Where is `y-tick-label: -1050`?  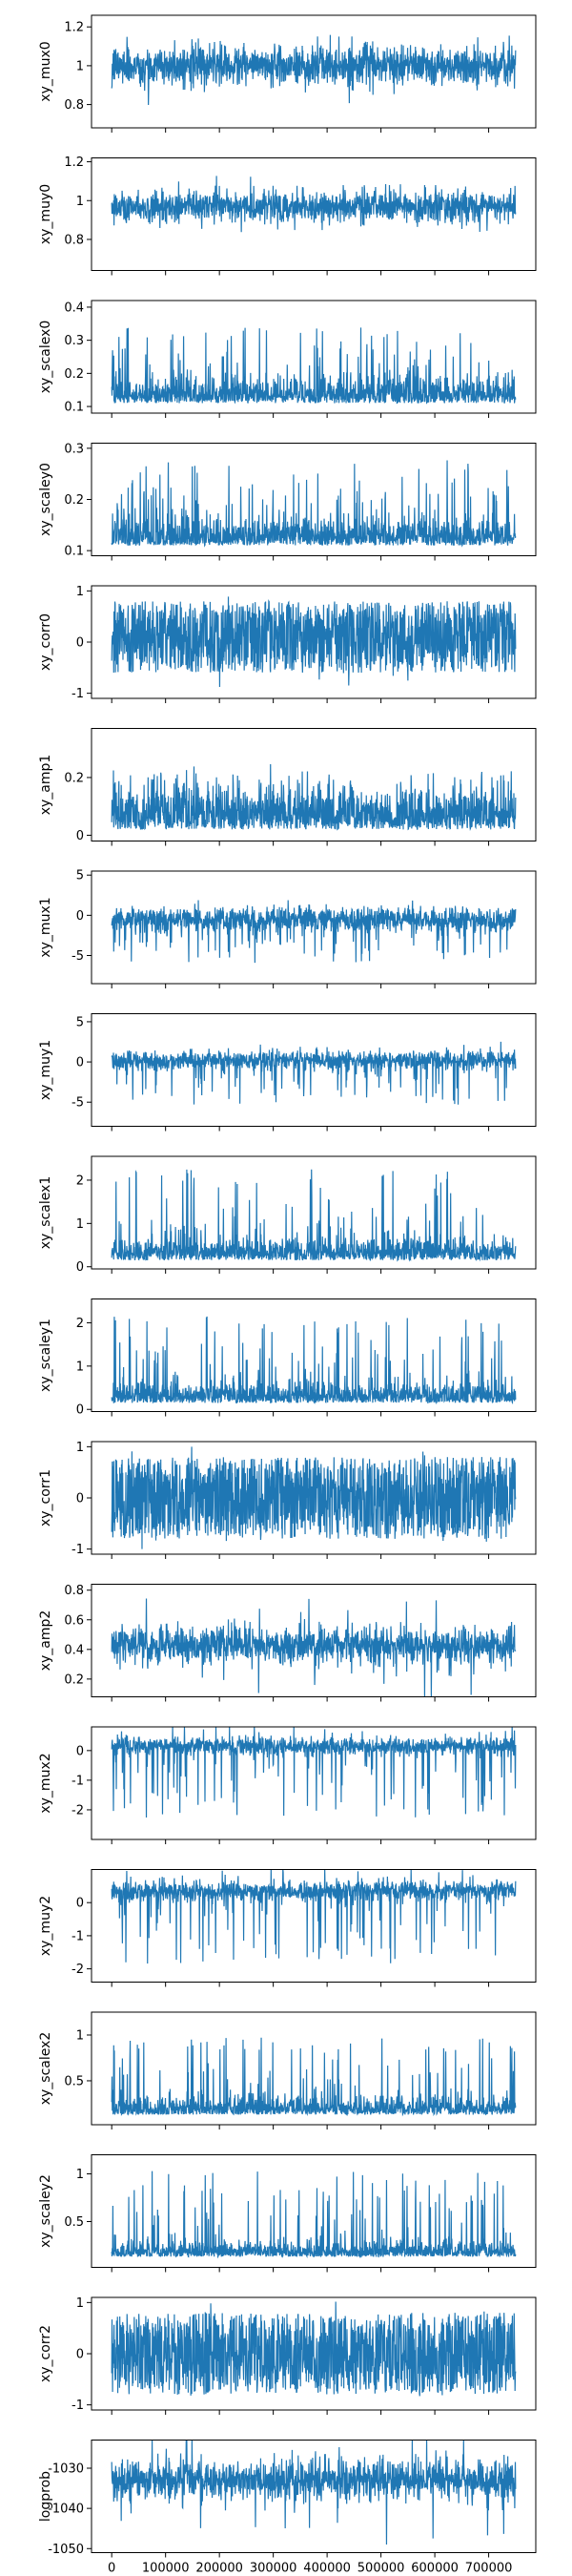
y-tick-label: -1050 is located at coordinates (66, 2550).